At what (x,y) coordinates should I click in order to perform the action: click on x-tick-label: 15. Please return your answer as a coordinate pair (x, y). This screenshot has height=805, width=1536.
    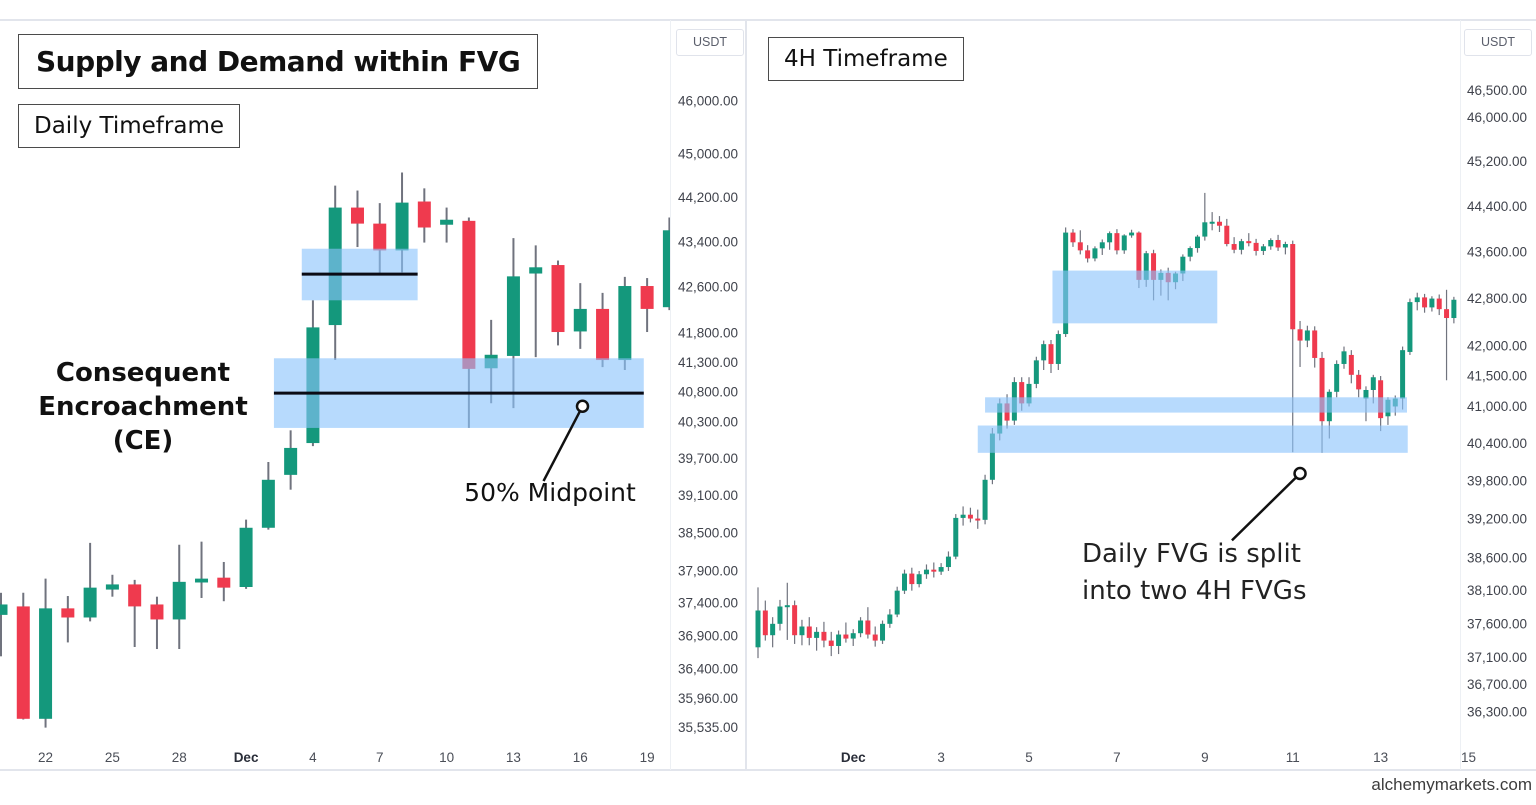
    Looking at the image, I should click on (1468, 757).